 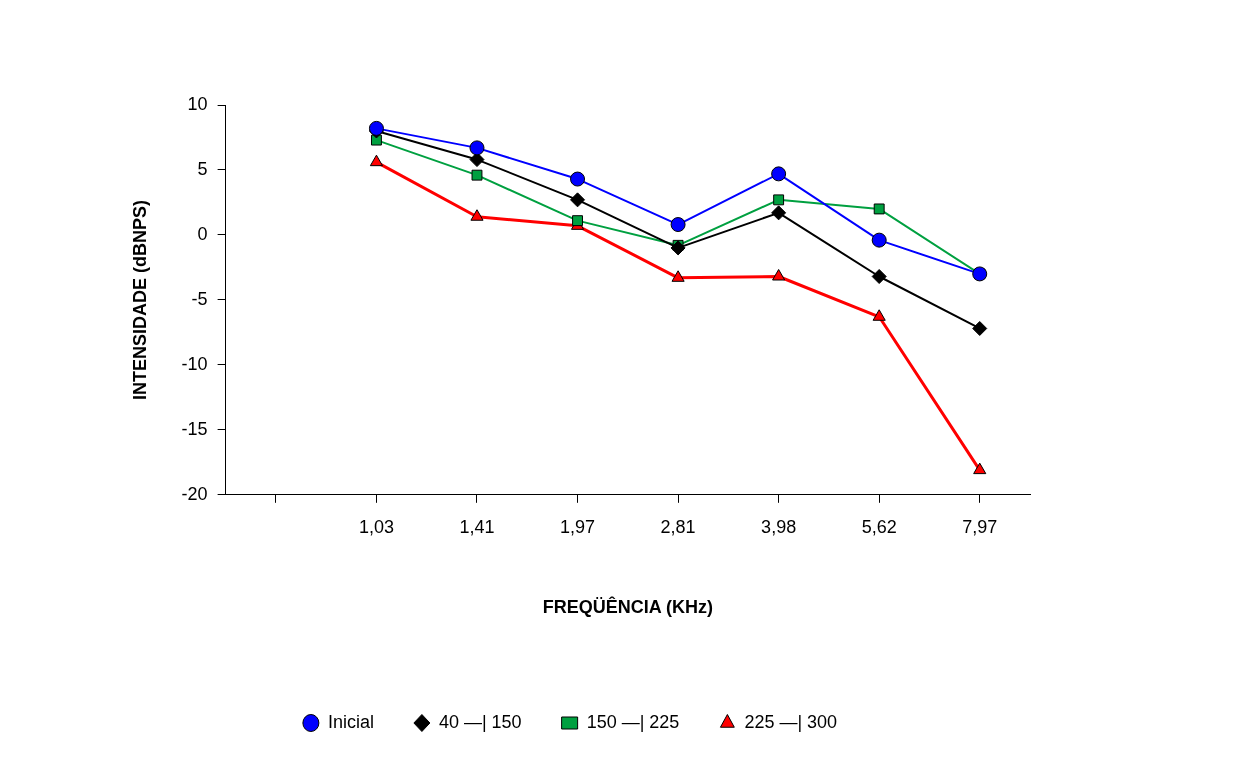 What do you see at coordinates (194, 363) in the screenshot?
I see `y-tick-label: -10` at bounding box center [194, 363].